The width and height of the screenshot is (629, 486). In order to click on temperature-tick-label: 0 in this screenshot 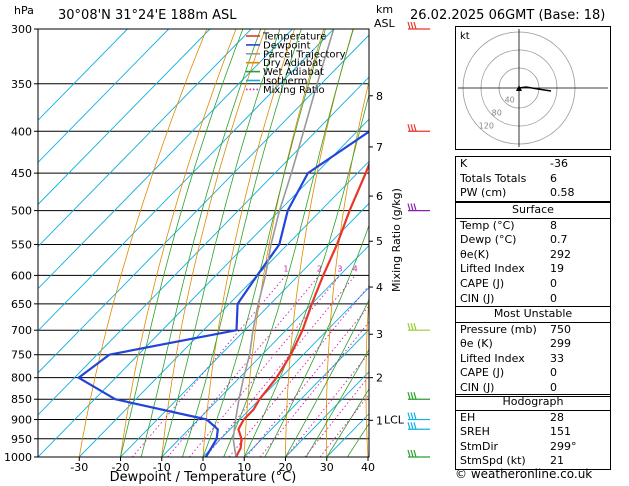, I will do `click(203, 467)`.